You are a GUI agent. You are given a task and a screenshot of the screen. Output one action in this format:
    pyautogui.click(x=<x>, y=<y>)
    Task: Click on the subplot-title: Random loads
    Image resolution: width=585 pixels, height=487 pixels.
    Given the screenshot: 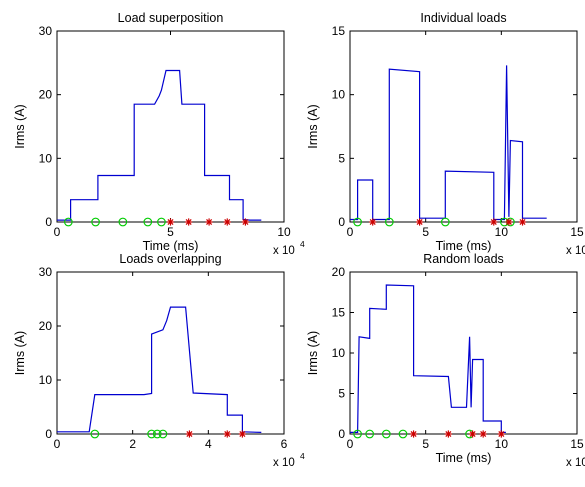 What is the action you would take?
    pyautogui.click(x=463, y=259)
    